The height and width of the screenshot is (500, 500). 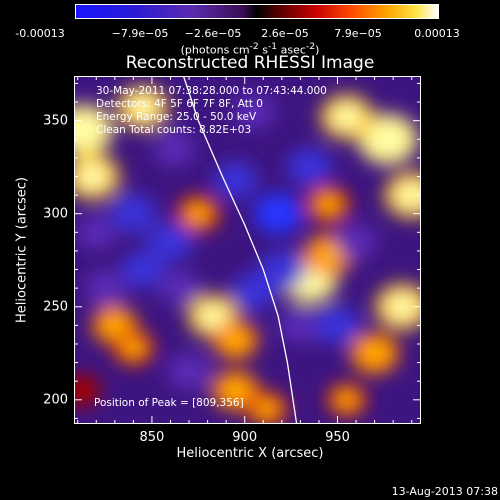 I want to click on annotation-clean: Clean Total counts: 8.82E+03, so click(x=173, y=130).